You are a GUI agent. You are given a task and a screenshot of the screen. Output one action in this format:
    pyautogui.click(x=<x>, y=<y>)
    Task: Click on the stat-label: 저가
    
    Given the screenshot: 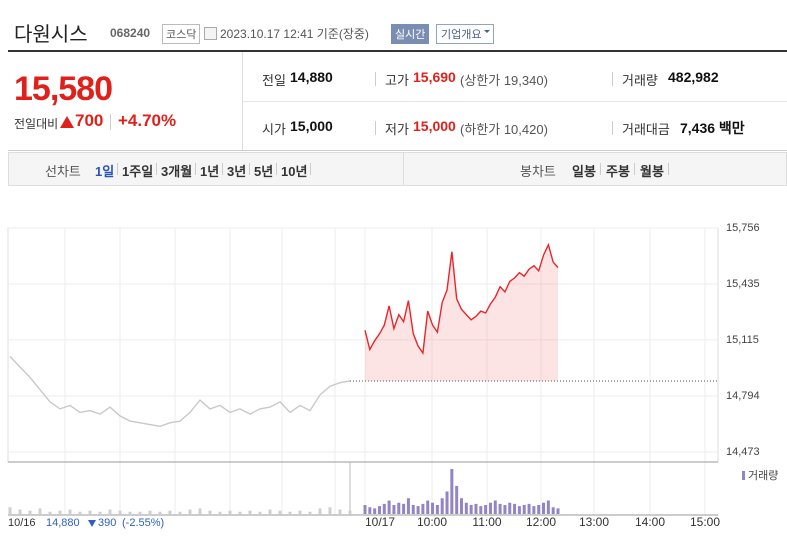 What is the action you would take?
    pyautogui.click(x=397, y=129)
    